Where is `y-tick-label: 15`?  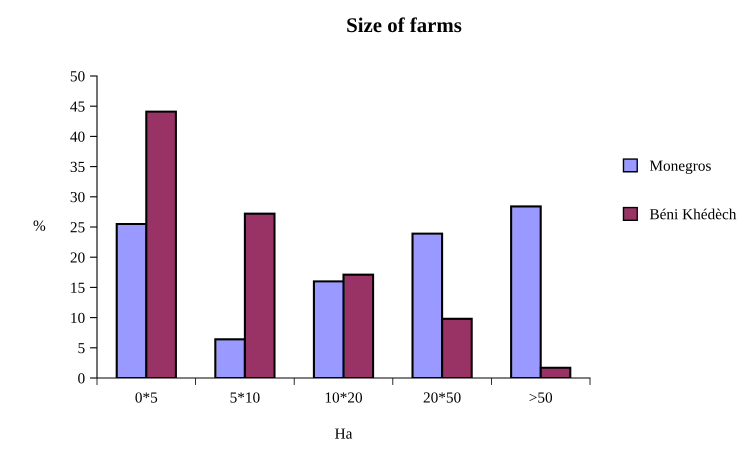
y-tick-label: 15 is located at coordinates (78, 287).